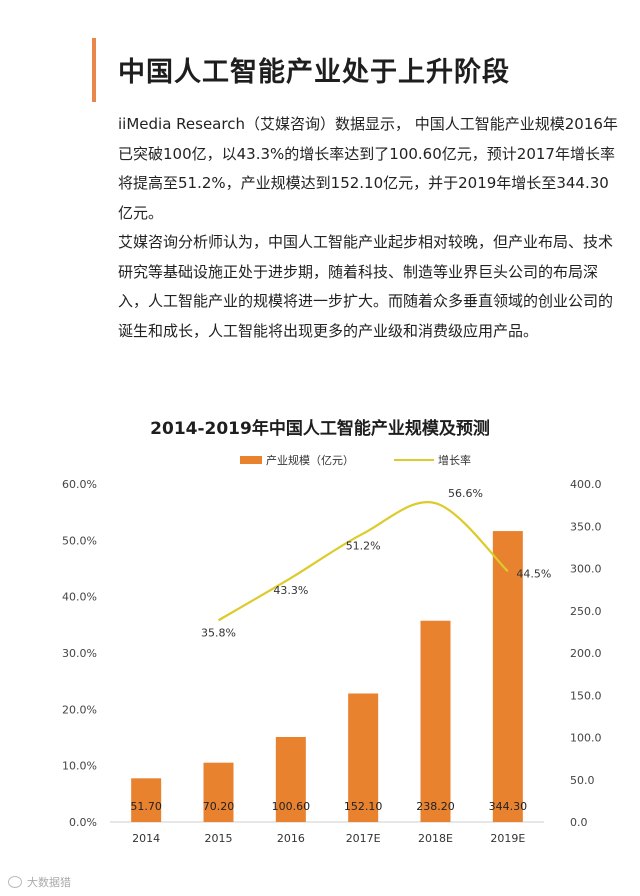  I want to click on legend-line-label: 增长率, so click(454, 460).